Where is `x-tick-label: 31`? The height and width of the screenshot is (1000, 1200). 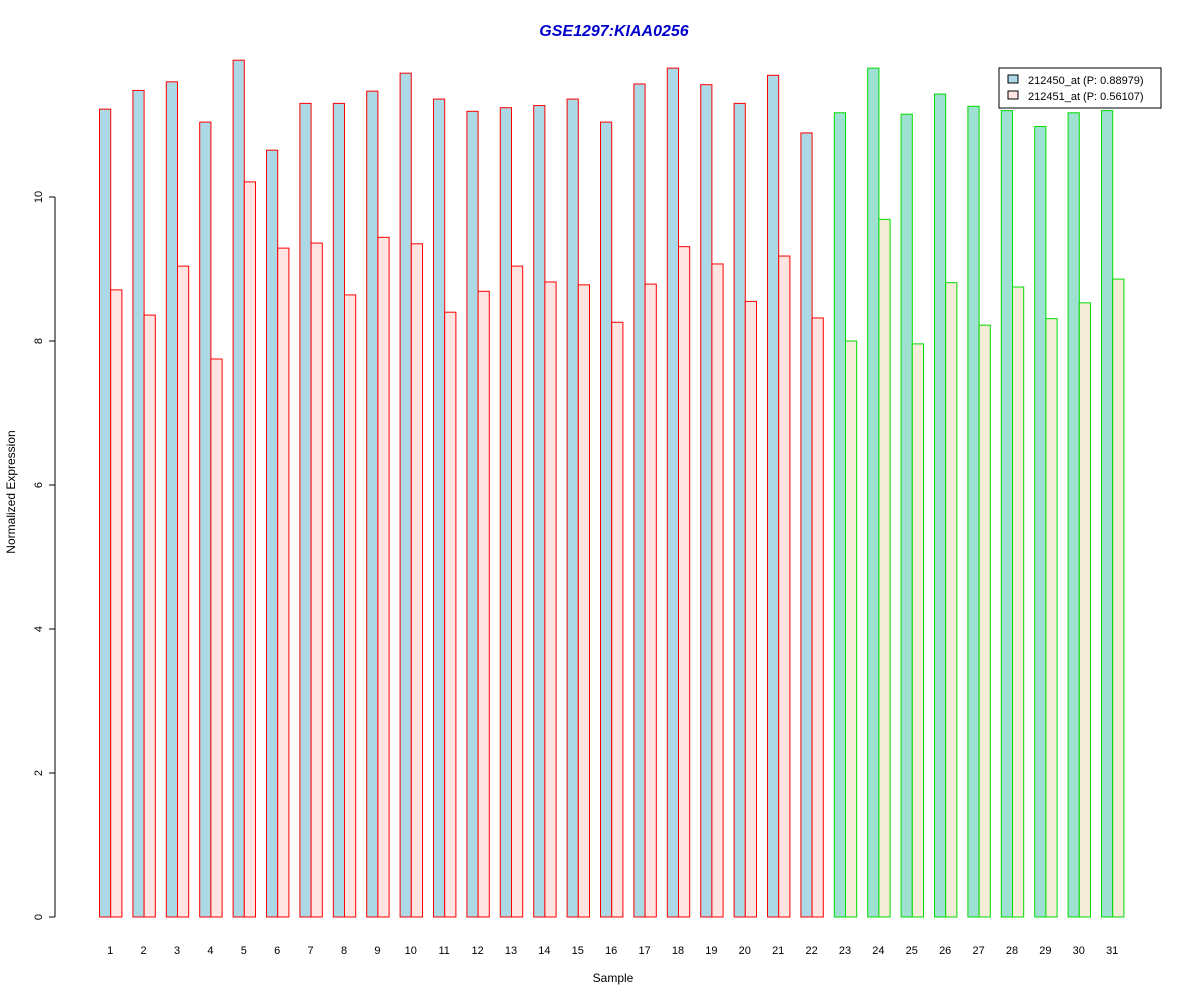 x-tick-label: 31 is located at coordinates (1112, 951).